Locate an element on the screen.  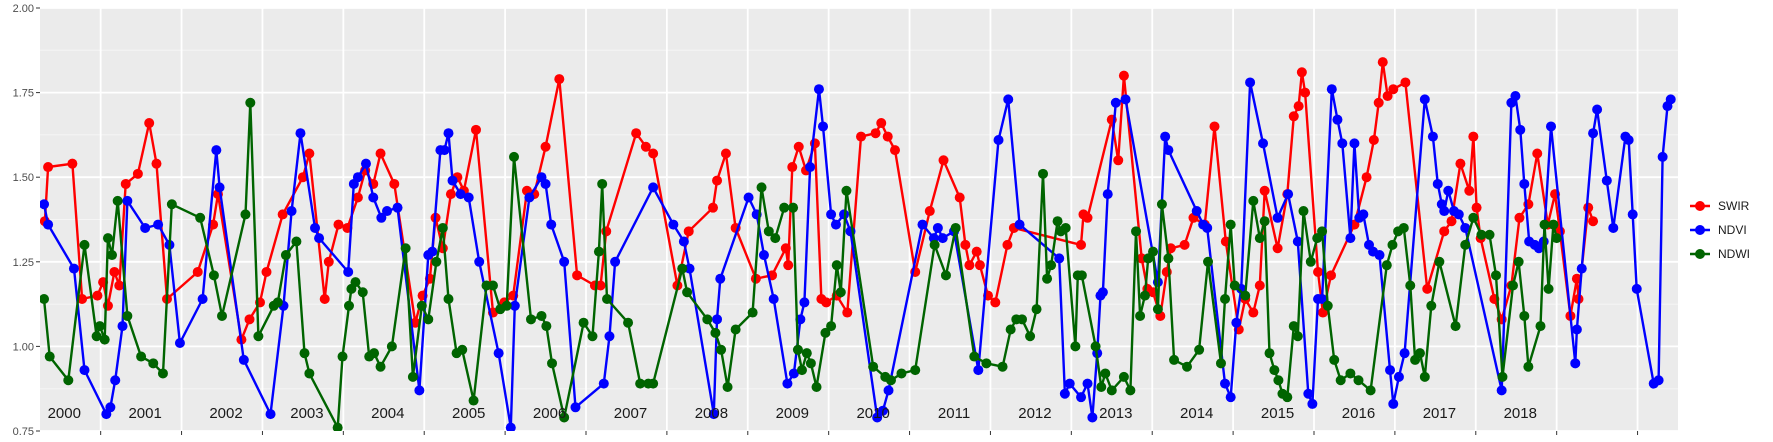
year-label: 2005 is located at coordinates (468, 413).